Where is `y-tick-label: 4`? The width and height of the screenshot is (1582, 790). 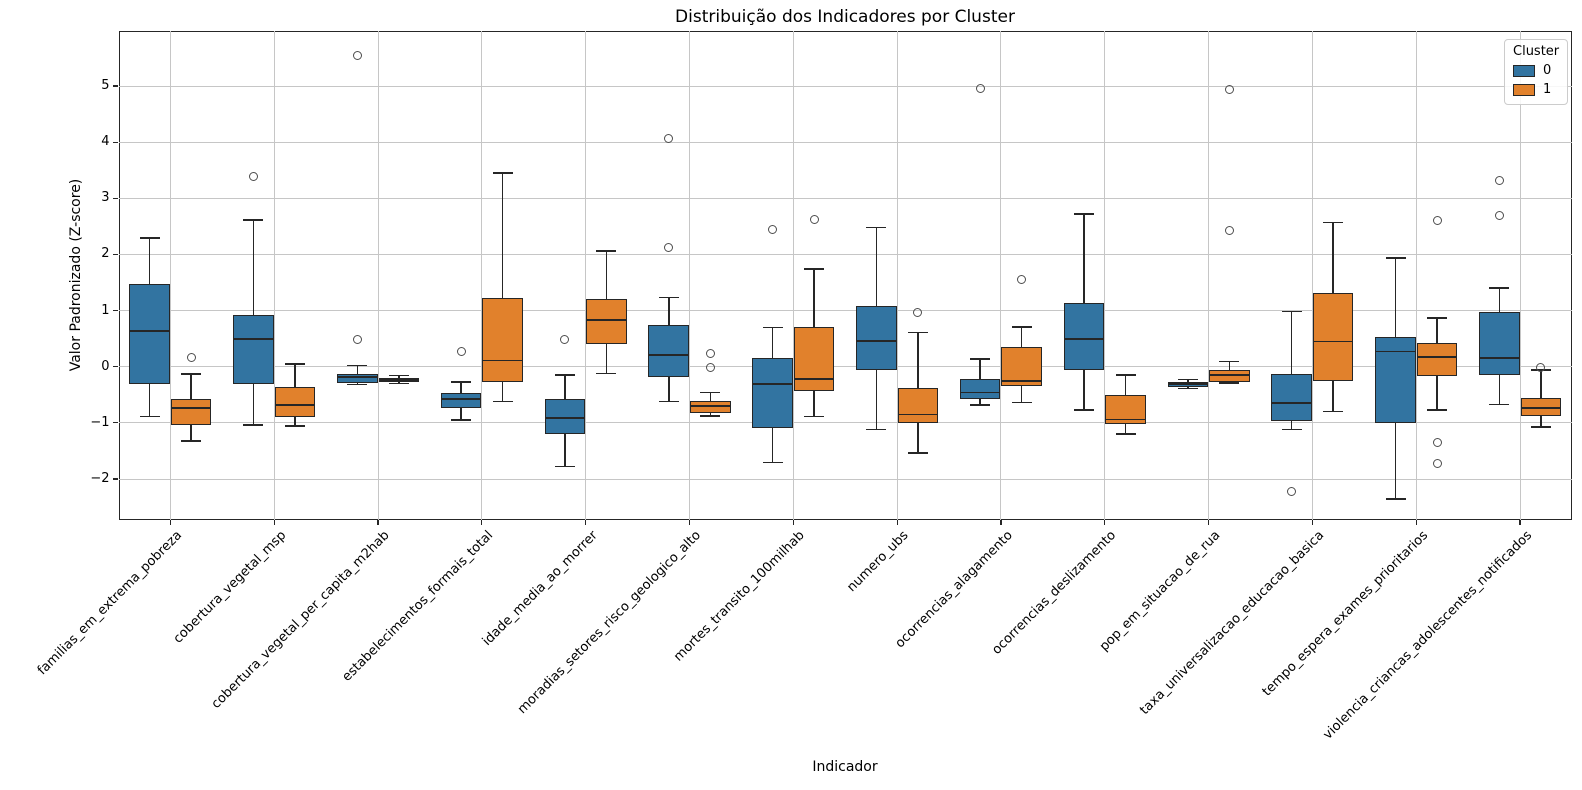
y-tick-label: 4 is located at coordinates (105, 142).